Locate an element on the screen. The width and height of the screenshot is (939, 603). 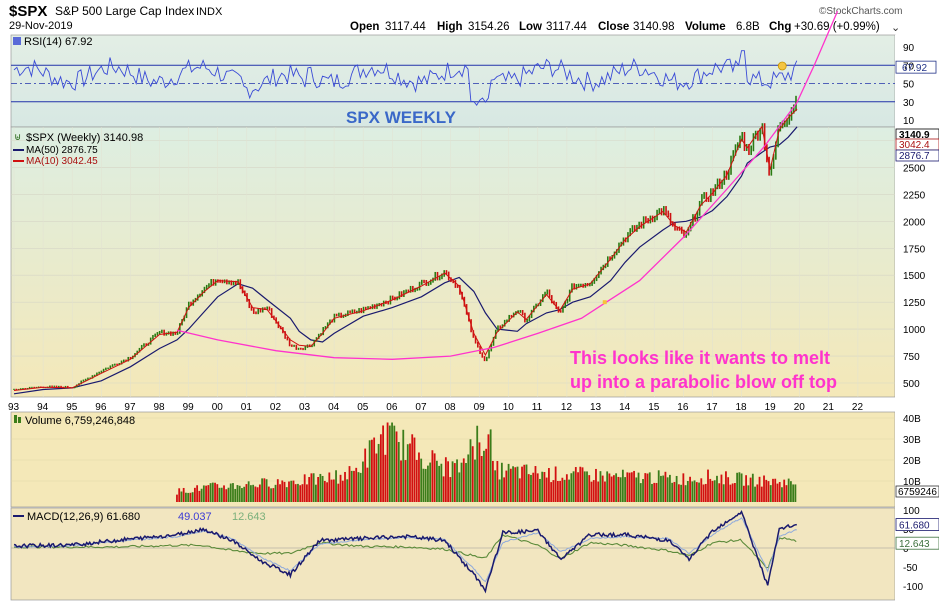
right-axis-area is located at coordinates (917, 319).